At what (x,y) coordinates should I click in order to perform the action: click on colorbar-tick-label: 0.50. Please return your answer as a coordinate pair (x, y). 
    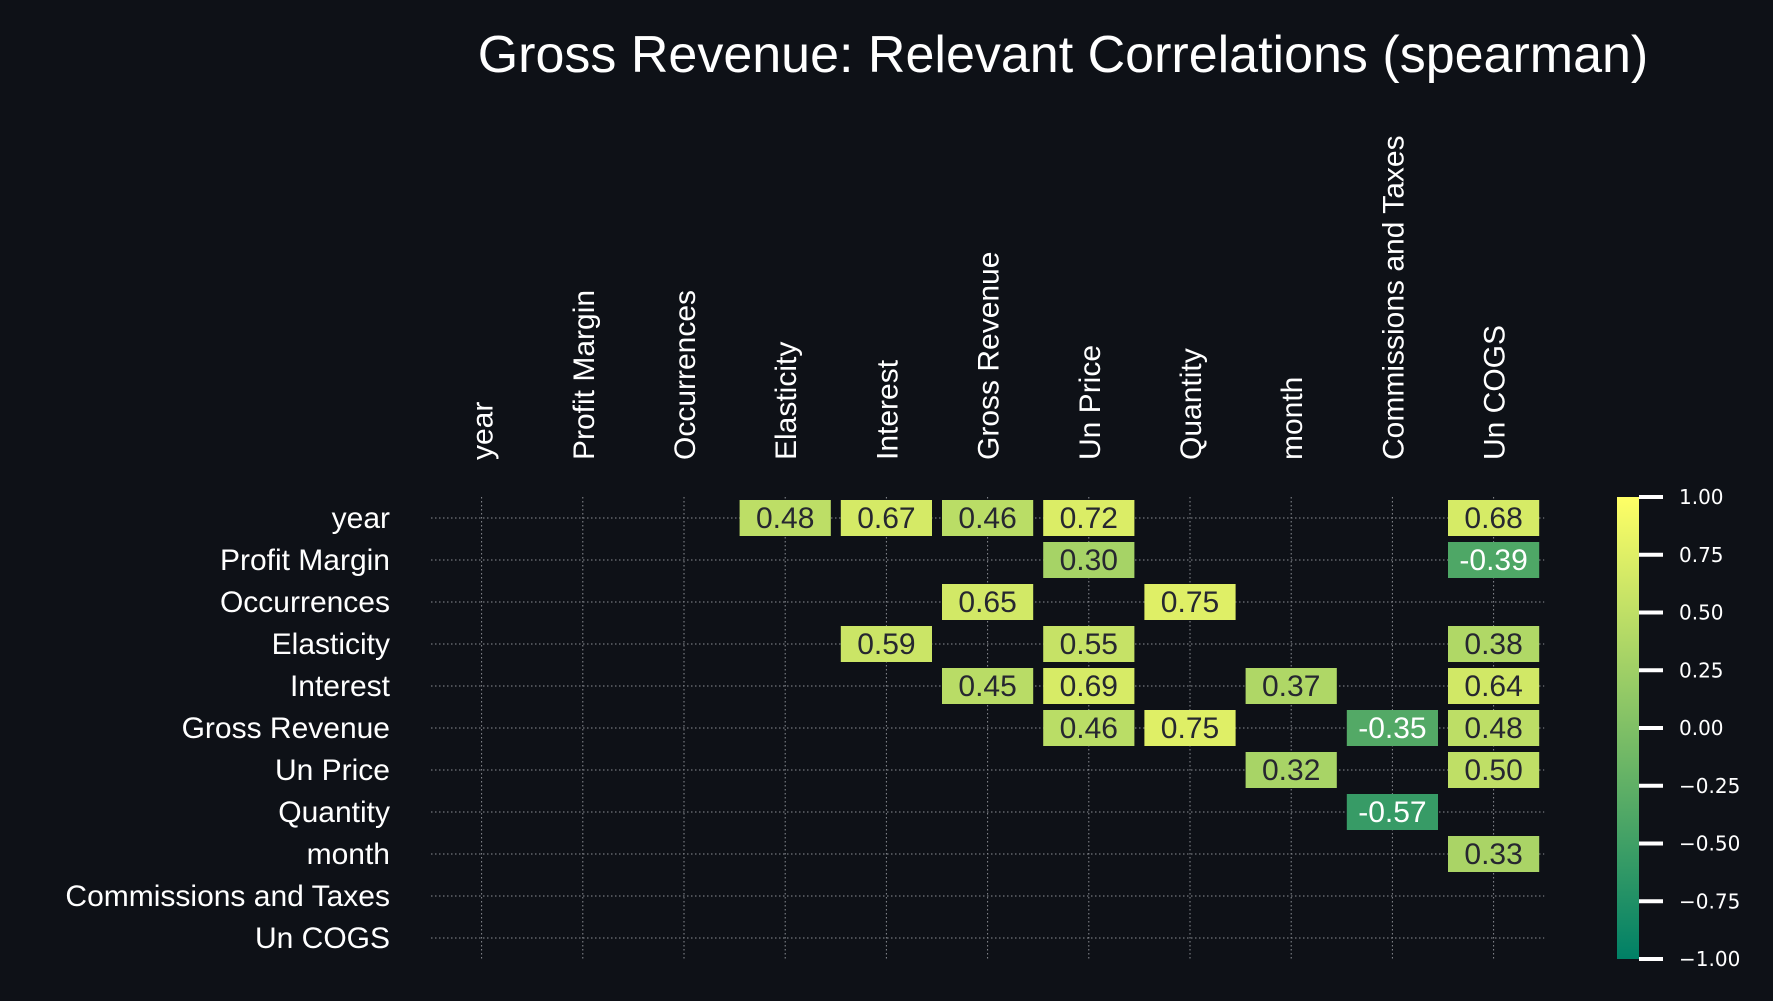
    Looking at the image, I should click on (1701, 613).